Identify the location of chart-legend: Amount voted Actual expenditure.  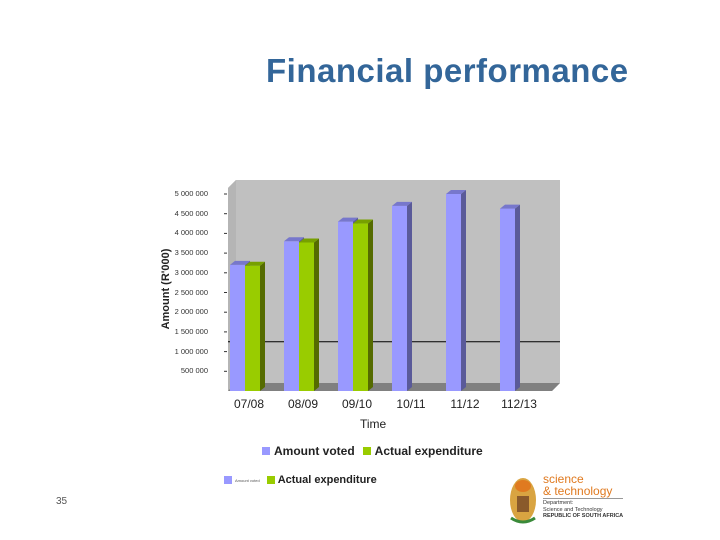
(372, 451).